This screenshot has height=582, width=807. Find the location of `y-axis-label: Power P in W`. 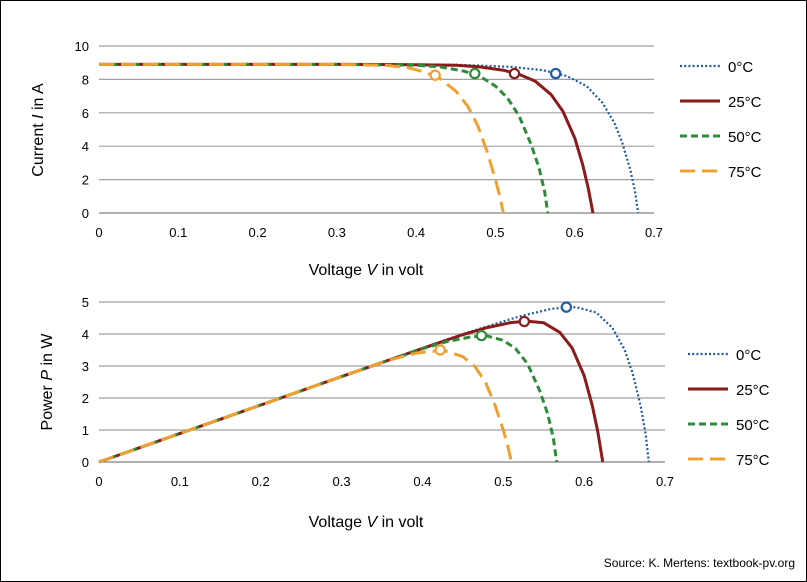

y-axis-label: Power P in W is located at coordinates (47, 382).